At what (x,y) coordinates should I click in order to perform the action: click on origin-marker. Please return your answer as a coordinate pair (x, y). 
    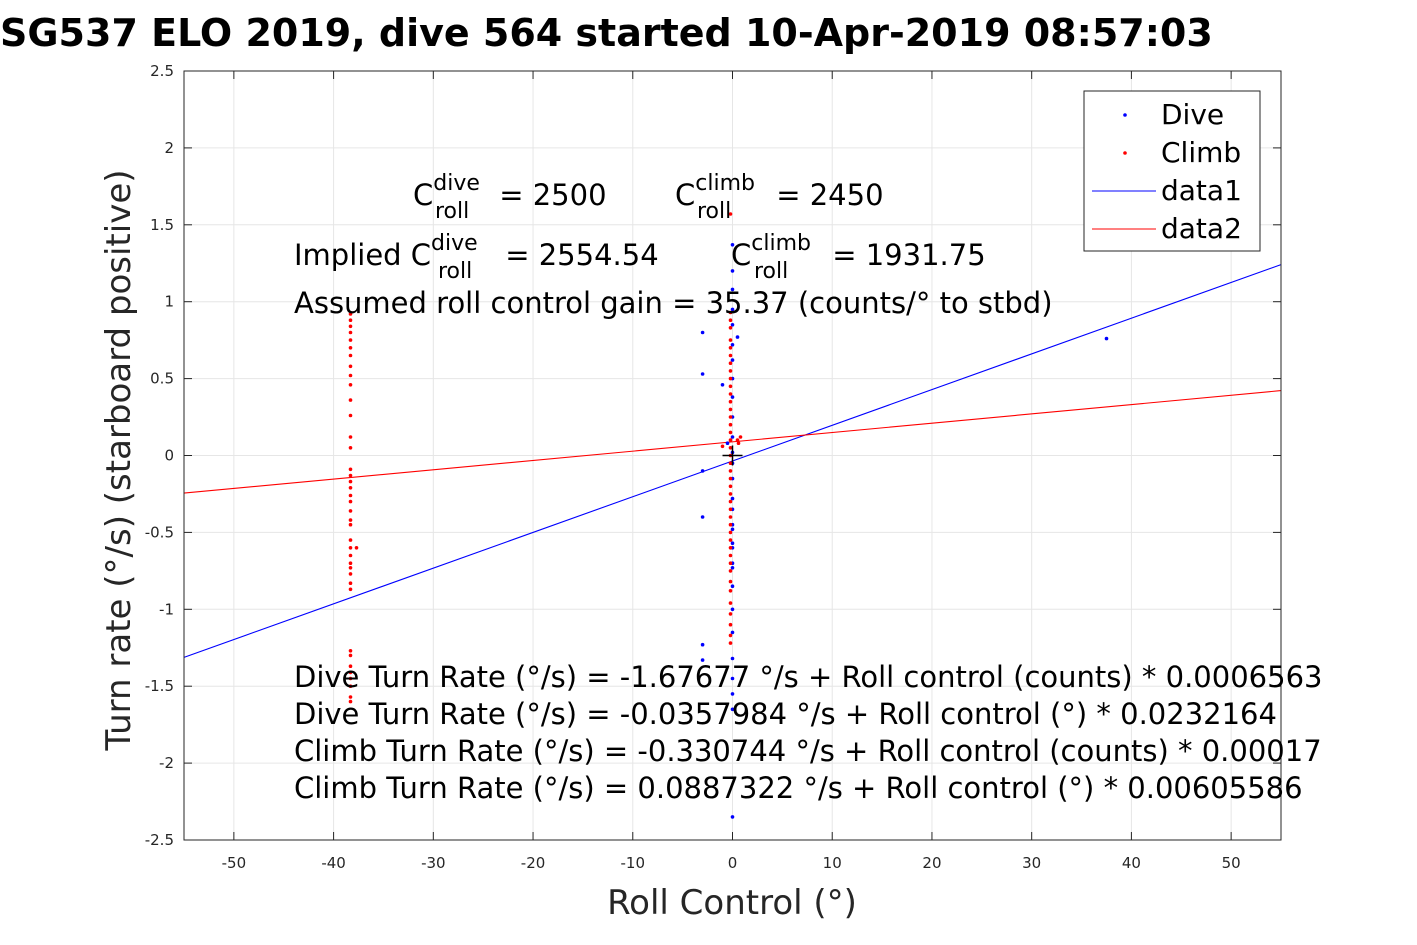
    Looking at the image, I should click on (732, 455).